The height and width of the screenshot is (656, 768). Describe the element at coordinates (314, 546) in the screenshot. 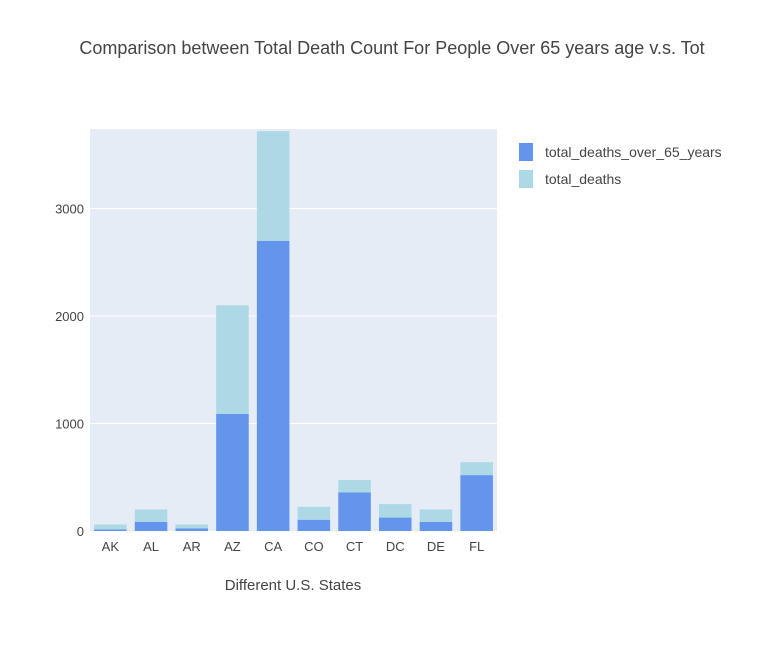

I see `x-tick-label: CO` at that location.